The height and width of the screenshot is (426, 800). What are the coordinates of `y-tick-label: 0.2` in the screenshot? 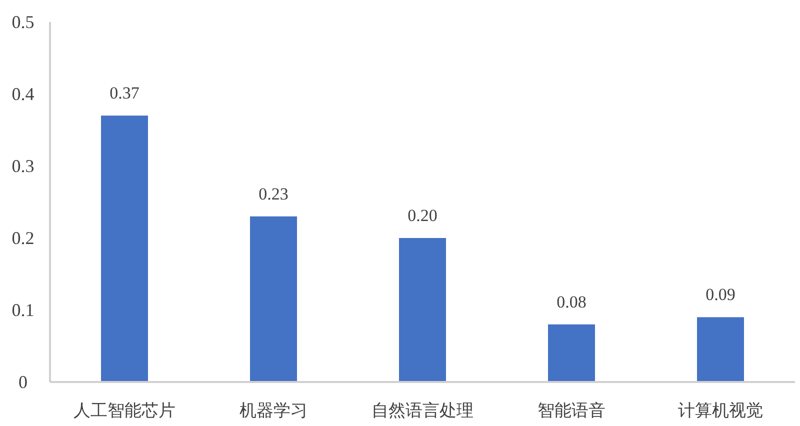 It's located at (23, 238).